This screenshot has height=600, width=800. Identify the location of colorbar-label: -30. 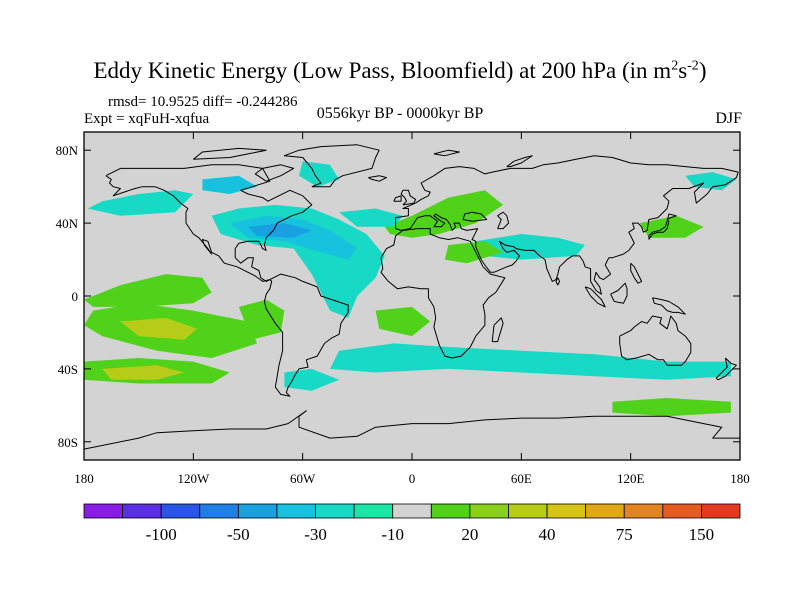
(315, 534).